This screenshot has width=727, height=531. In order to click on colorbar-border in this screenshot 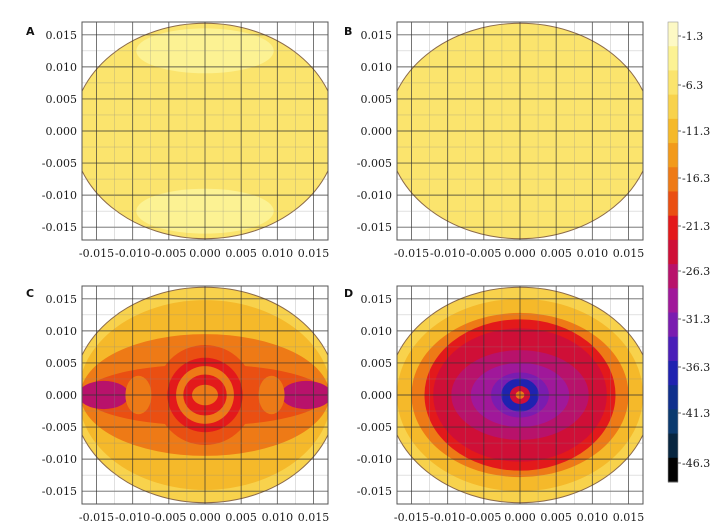, I will do `click(673, 252)`.